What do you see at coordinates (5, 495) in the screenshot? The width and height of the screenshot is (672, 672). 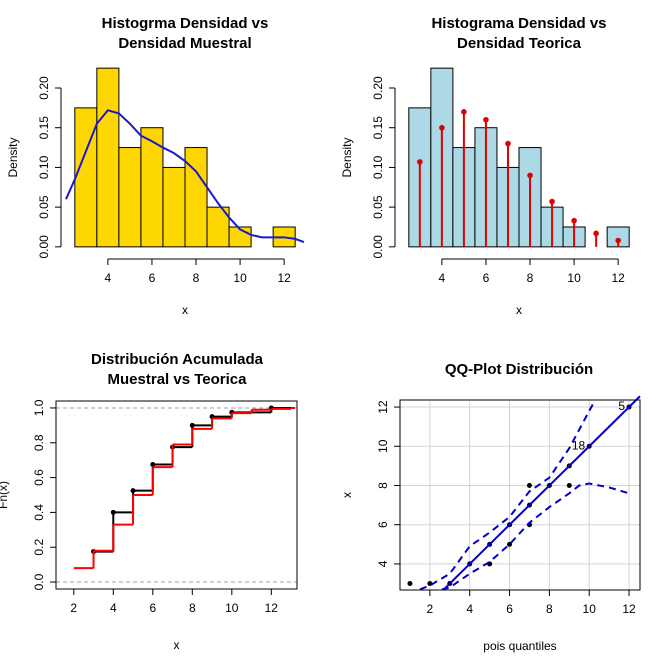 I see `y-axis-label: Fn(x)` at bounding box center [5, 495].